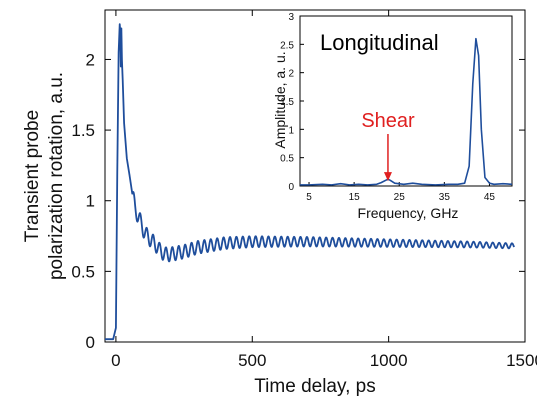 This screenshot has height=410, width=537. I want to click on inset-y-tick-label: 0, so click(291, 187).